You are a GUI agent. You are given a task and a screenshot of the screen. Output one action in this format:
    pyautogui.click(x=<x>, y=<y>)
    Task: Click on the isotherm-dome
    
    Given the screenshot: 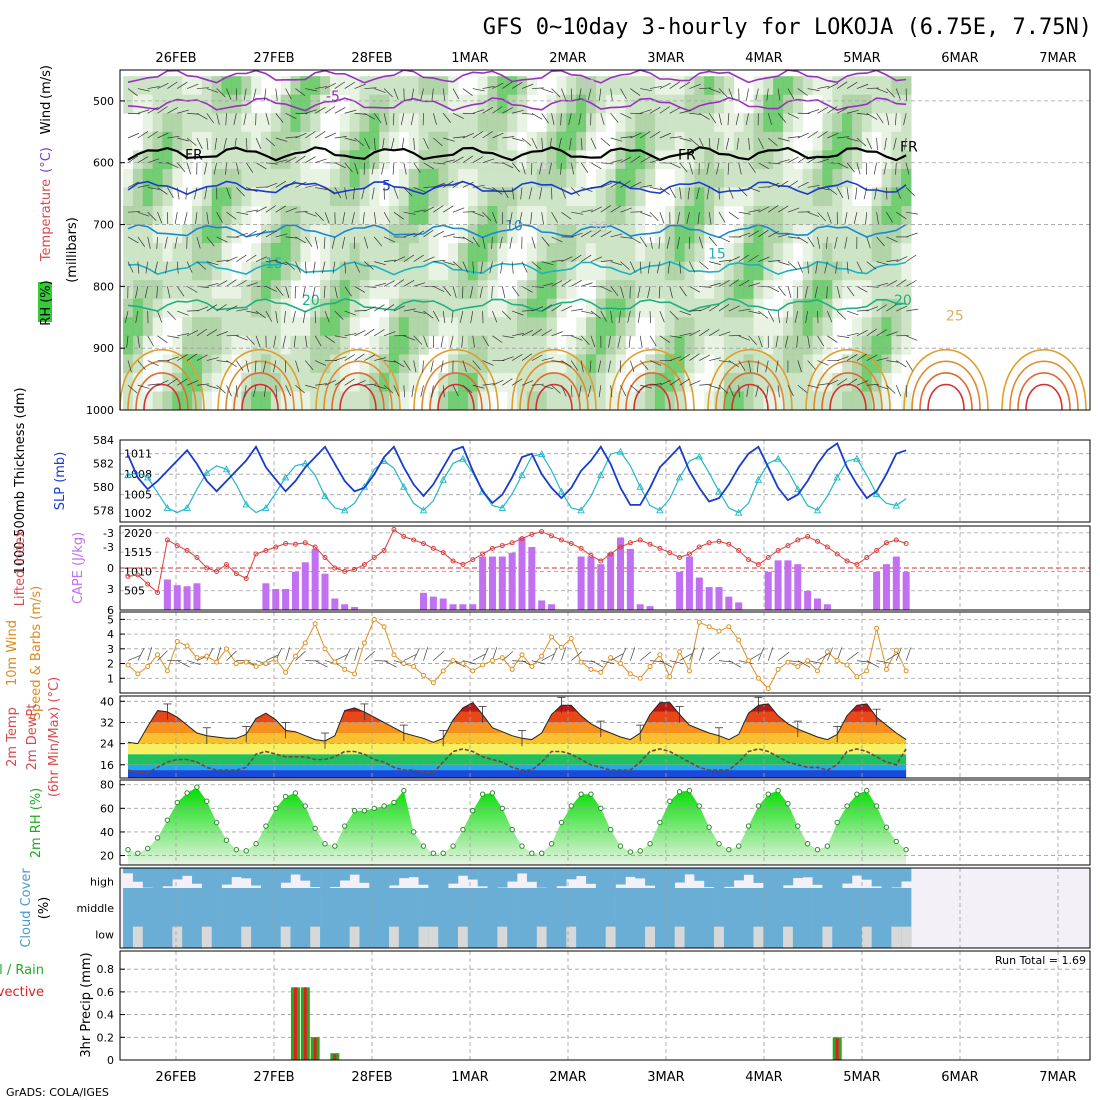 What is the action you would take?
    pyautogui.click(x=1044, y=385)
    